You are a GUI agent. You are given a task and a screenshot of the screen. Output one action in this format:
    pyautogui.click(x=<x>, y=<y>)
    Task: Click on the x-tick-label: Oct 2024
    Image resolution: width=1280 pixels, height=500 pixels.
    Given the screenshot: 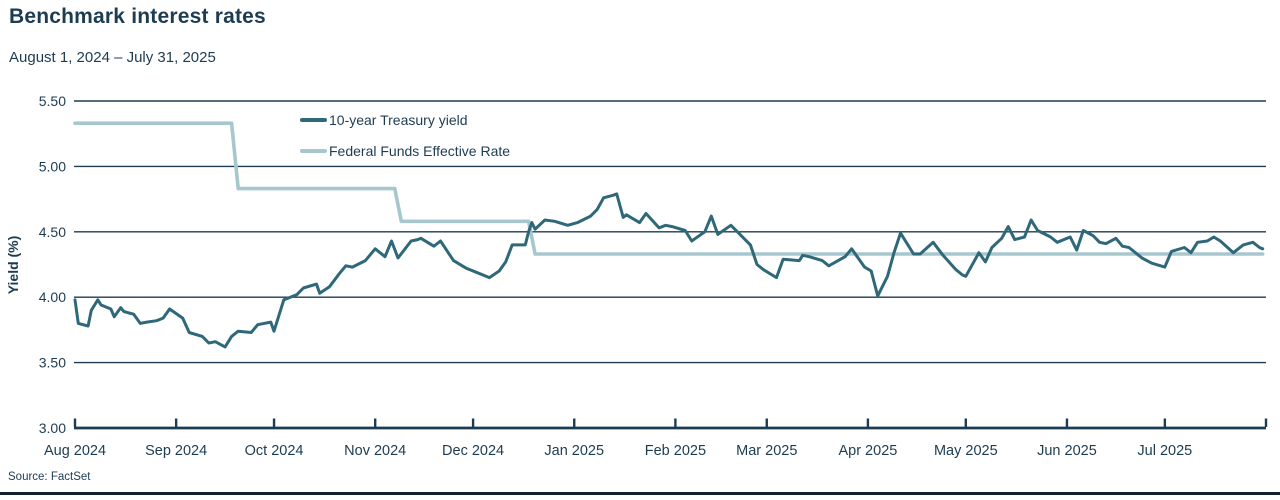 What is the action you would take?
    pyautogui.click(x=274, y=451)
    